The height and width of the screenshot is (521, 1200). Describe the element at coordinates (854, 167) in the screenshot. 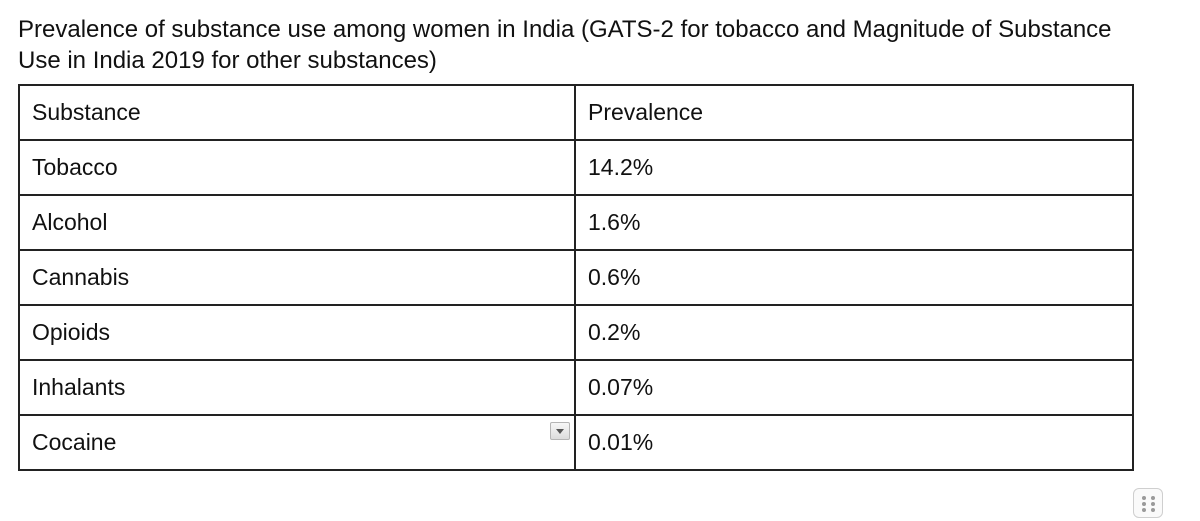

I see `prevalence-cell: 14.2%` at that location.